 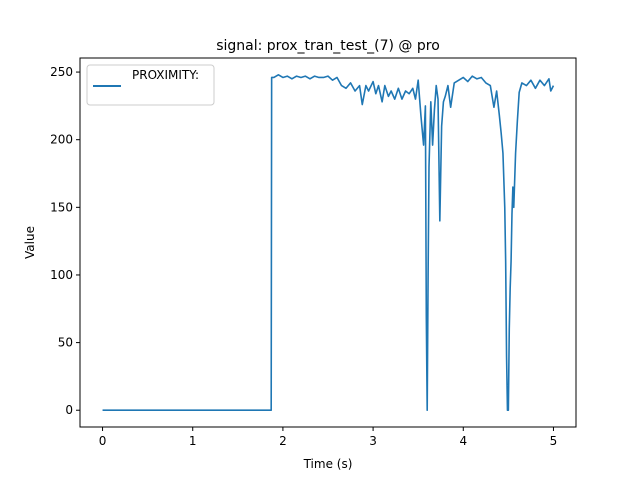 I want to click on y-tick-label: 150, so click(x=61, y=207).